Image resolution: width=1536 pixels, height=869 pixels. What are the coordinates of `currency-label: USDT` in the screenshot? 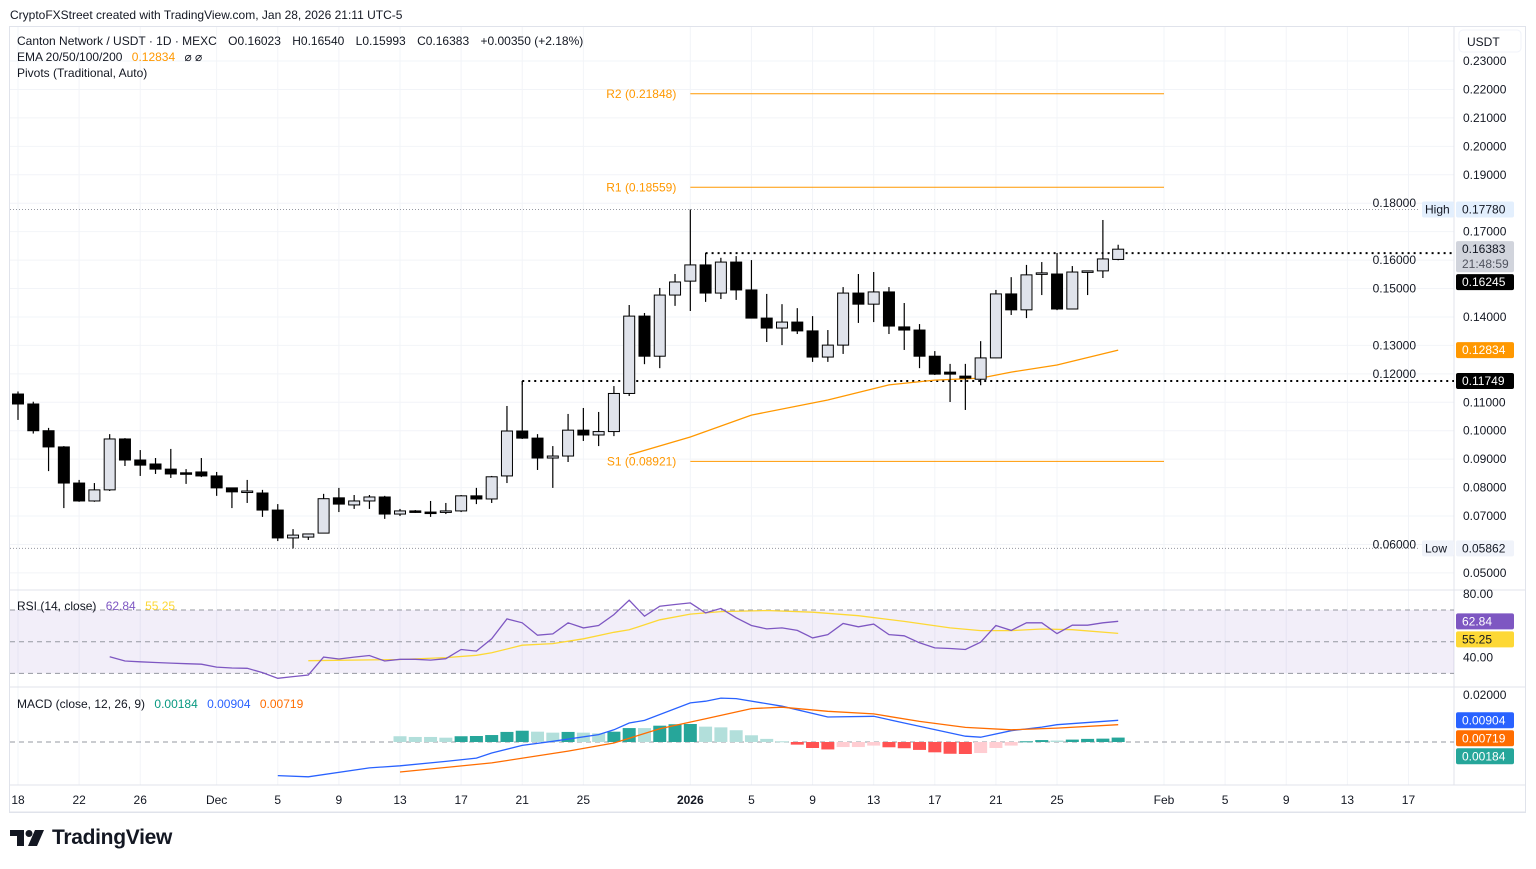 It's located at (1483, 42).